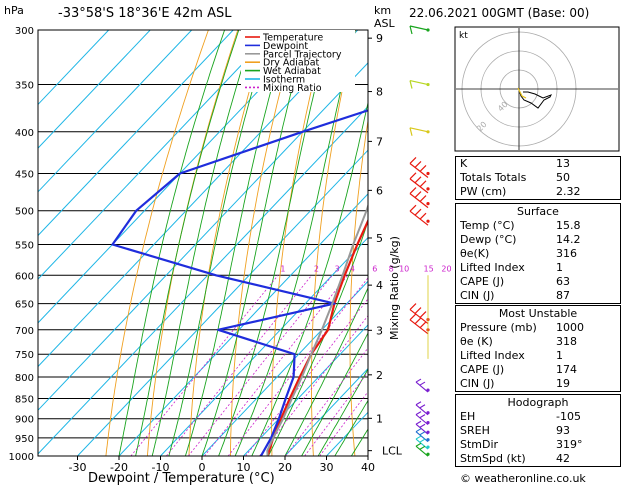  Describe the element at coordinates (538, 431) in the screenshot. I see `hodograph-stat-row: SREH 93` at that location.